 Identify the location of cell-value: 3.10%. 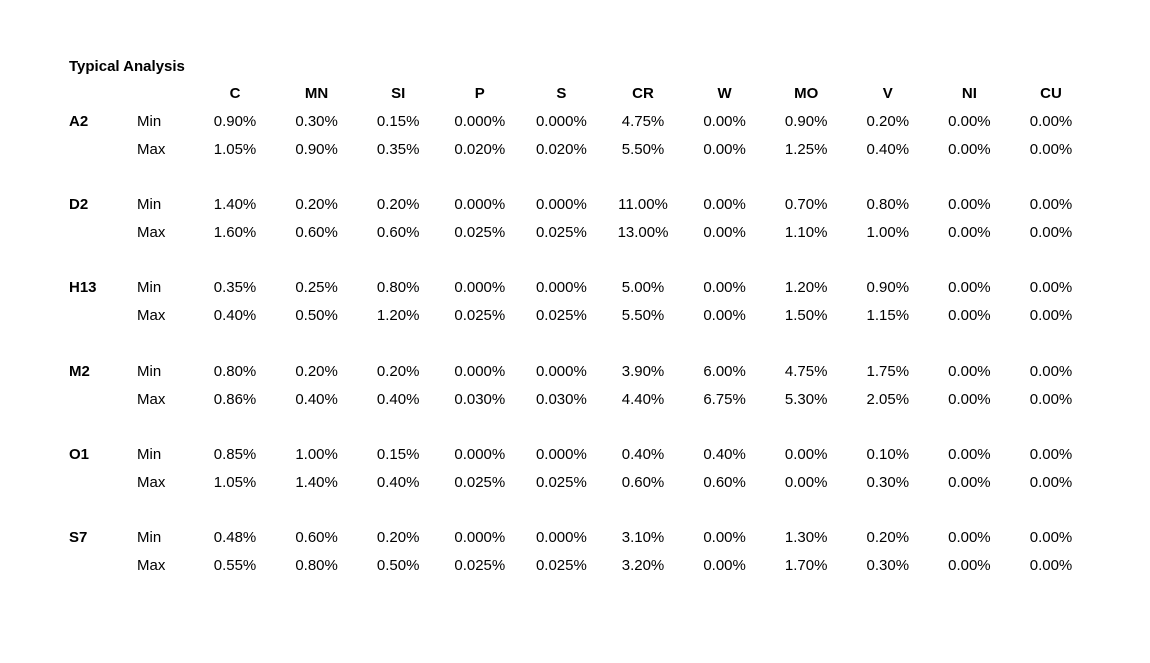
(643, 537).